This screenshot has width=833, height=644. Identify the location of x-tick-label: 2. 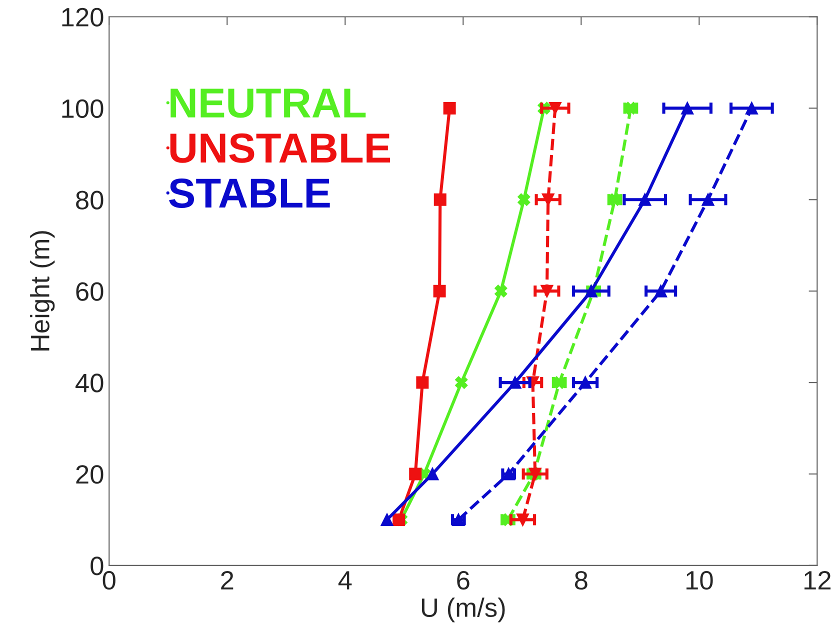
(227, 580).